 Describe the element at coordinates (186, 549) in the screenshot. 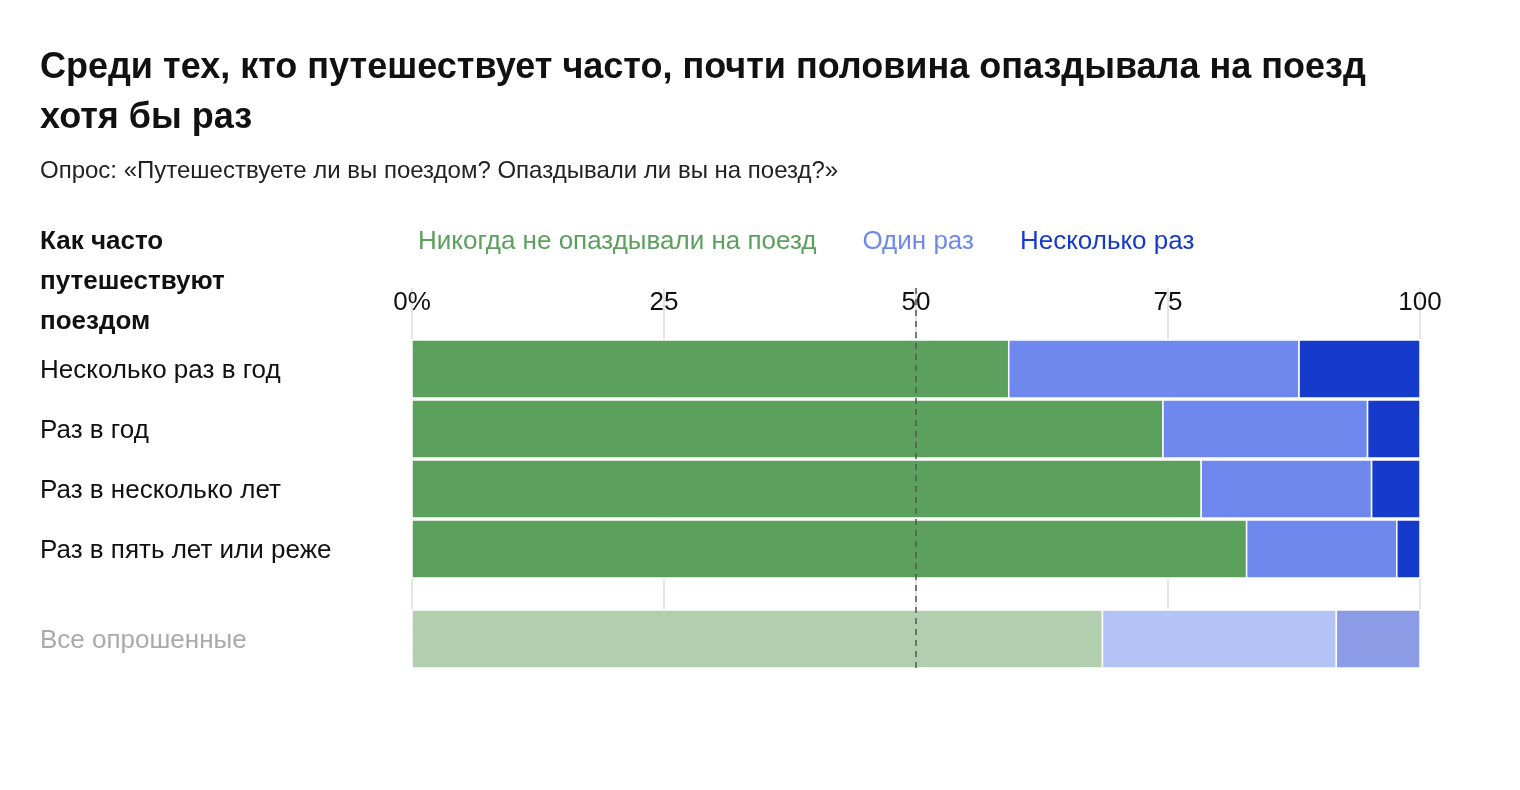

I see `y-tick-label: Раз в пять лет или реже` at that location.